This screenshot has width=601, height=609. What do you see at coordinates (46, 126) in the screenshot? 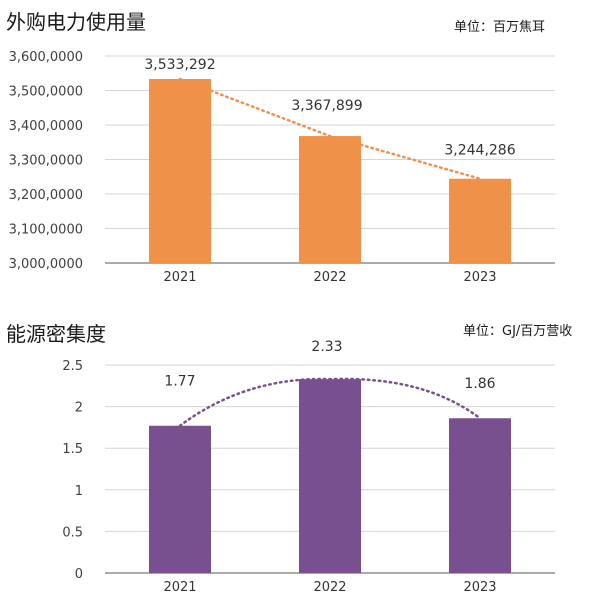
I see `y-tick-label: 3,400,0000` at bounding box center [46, 126].